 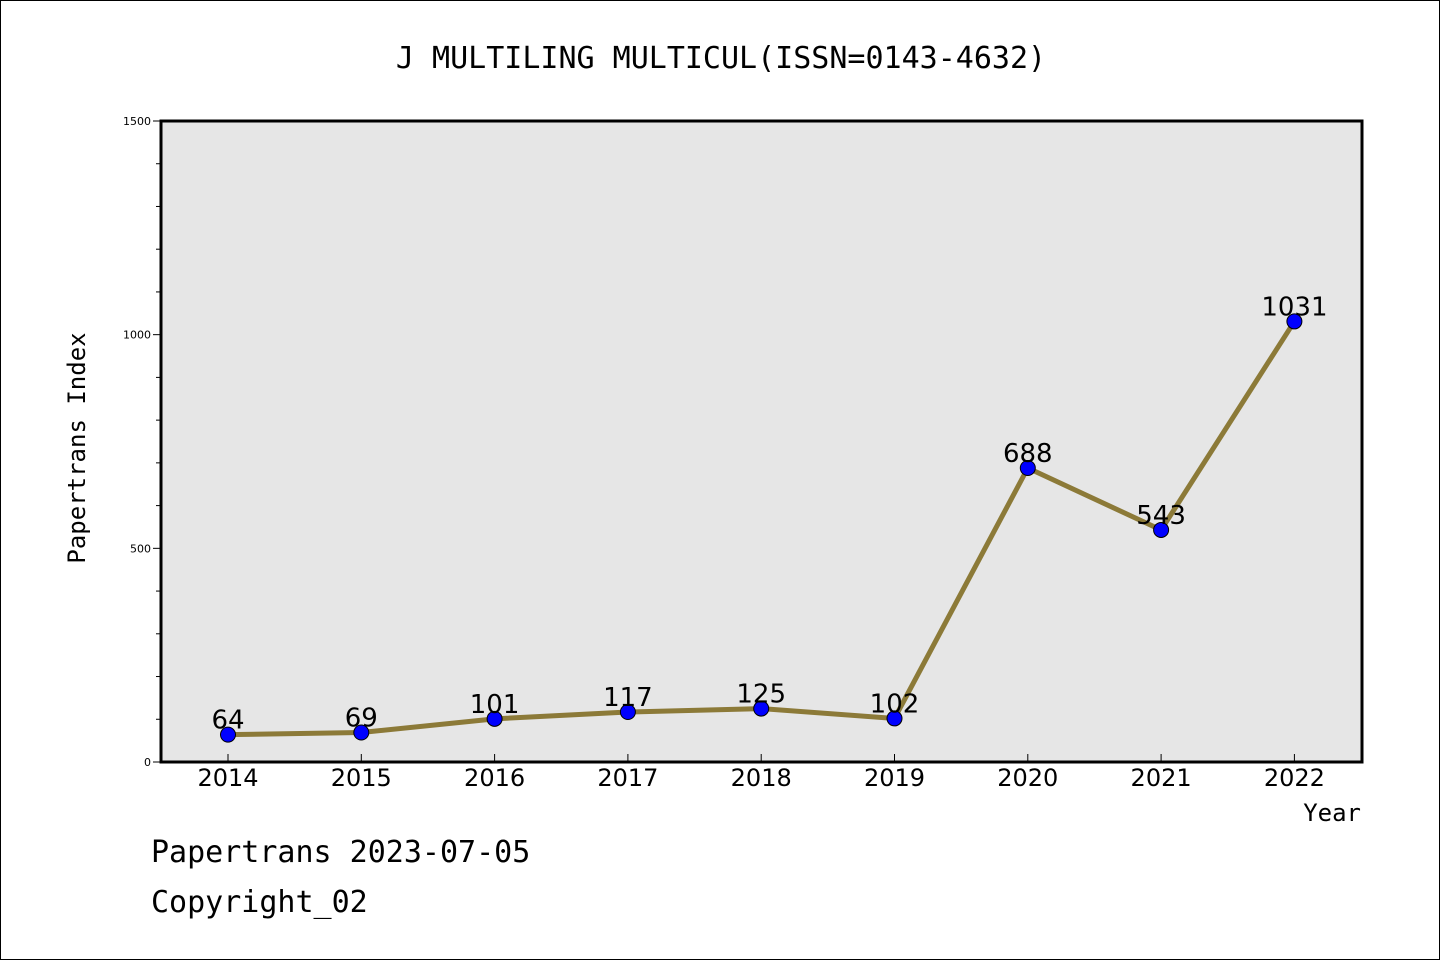 I want to click on x-tick-label: 2015, so click(x=361, y=778).